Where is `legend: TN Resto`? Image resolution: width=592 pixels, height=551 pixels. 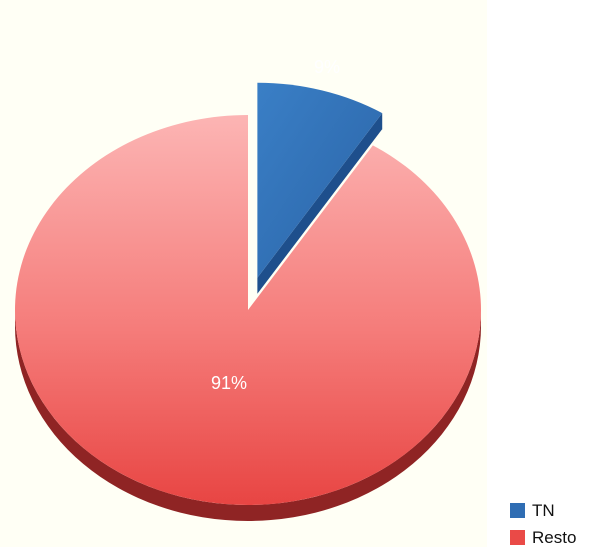 legend: TN Resto is located at coordinates (543, 524).